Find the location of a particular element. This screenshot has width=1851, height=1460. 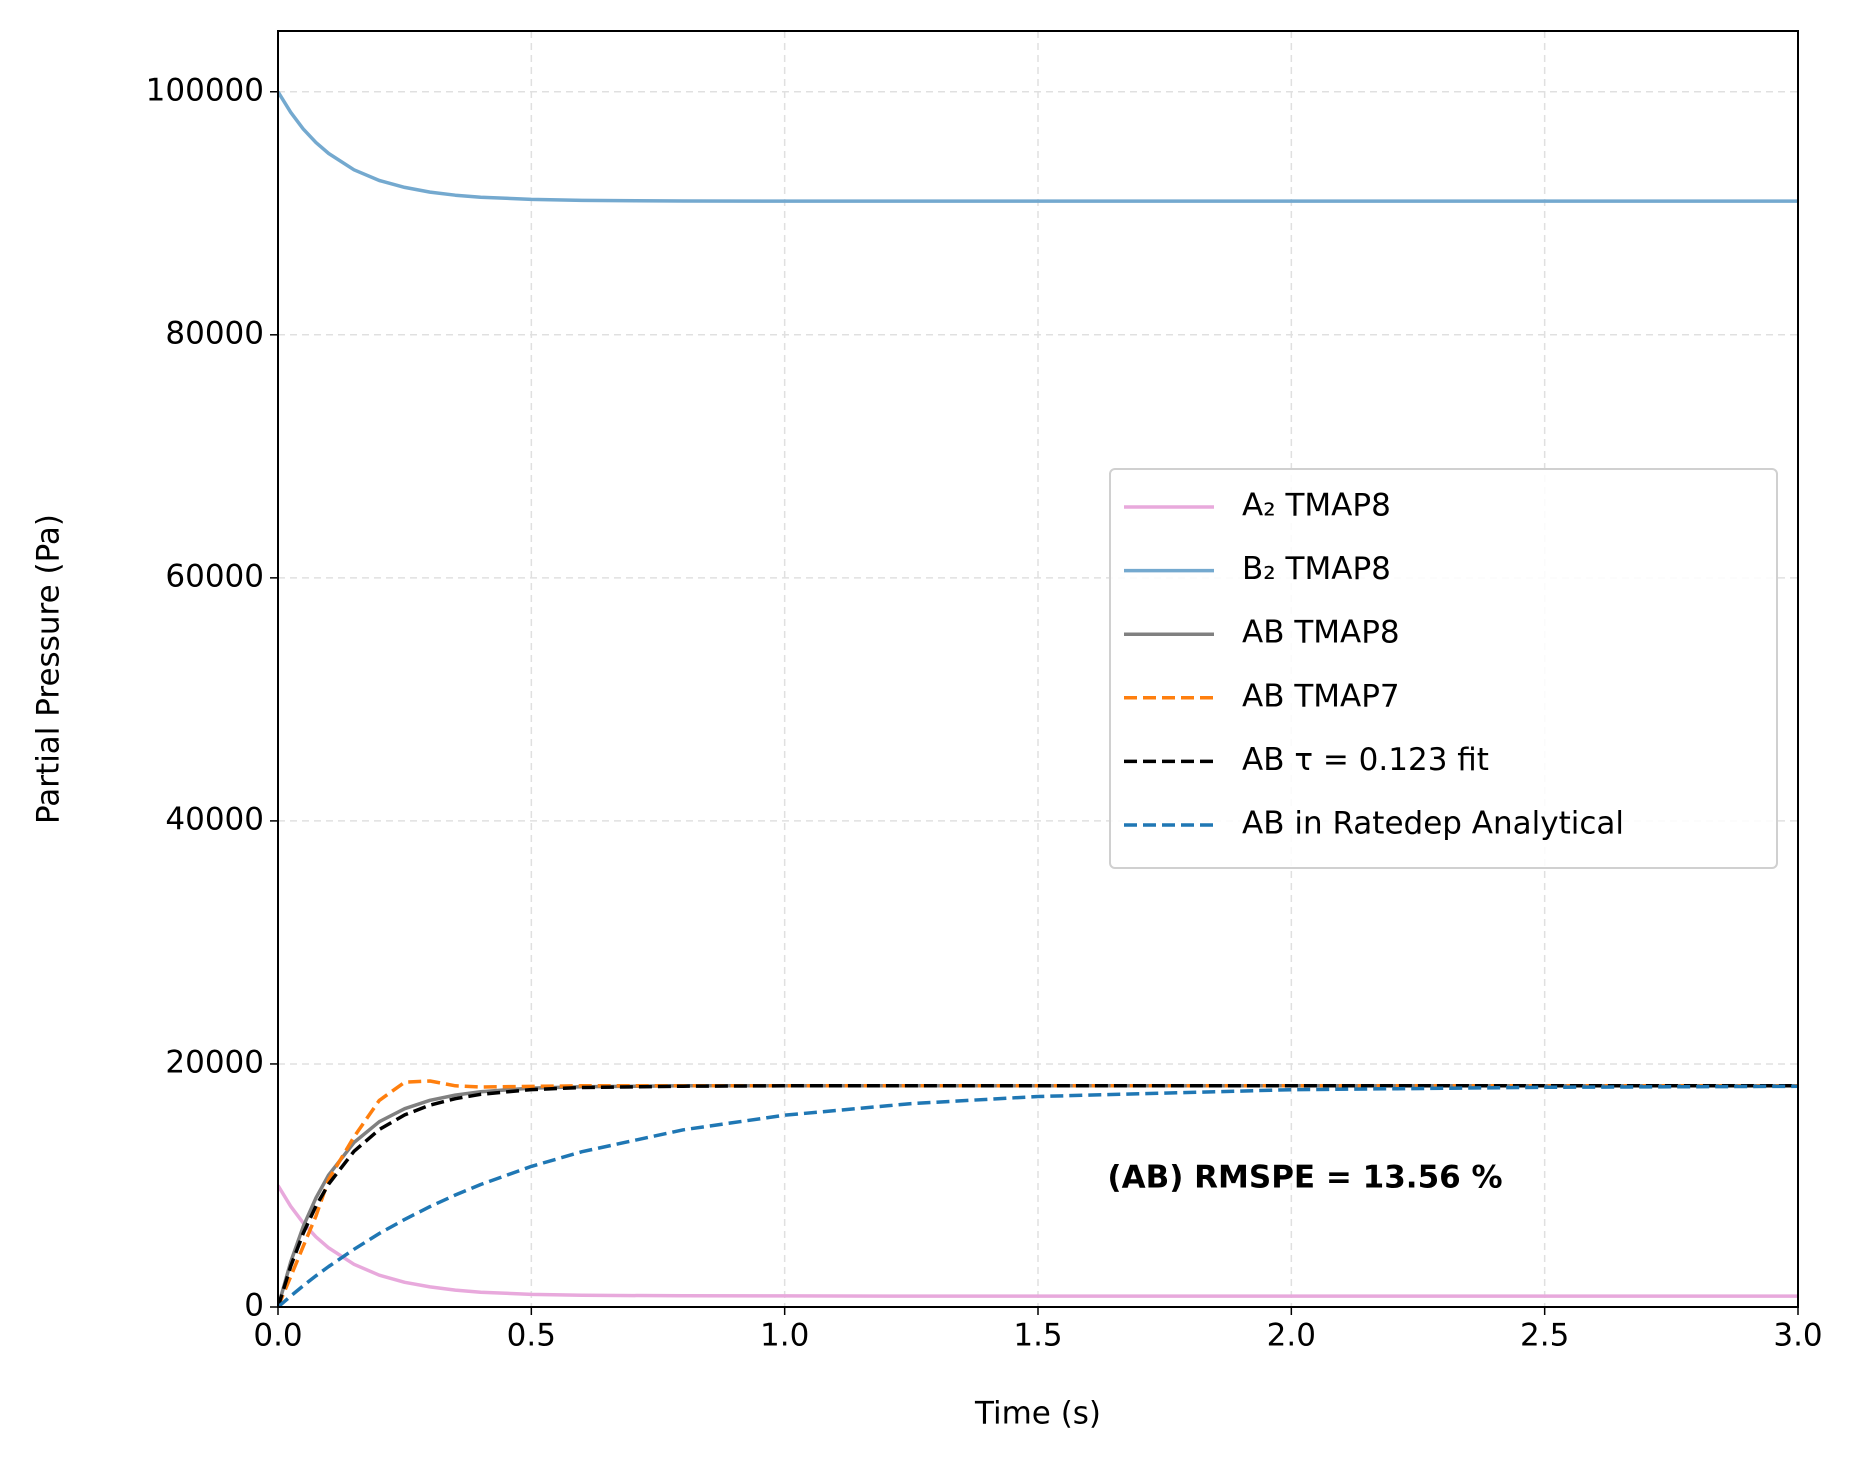

x-tick-label: 2.0 is located at coordinates (1291, 1336).